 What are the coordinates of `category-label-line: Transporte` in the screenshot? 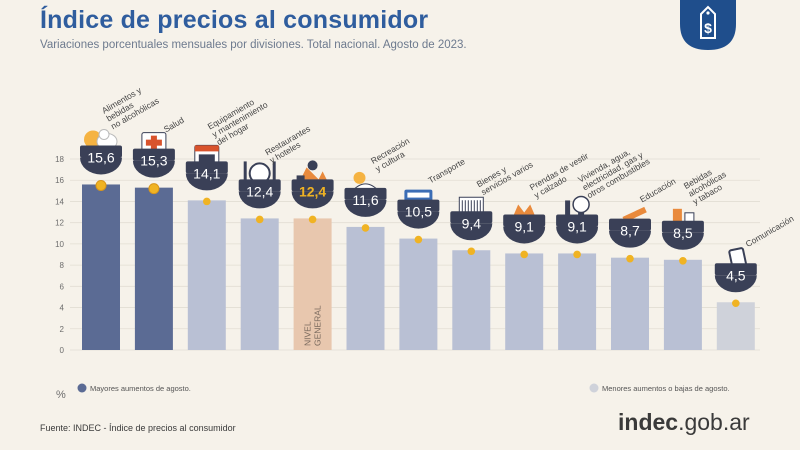 It's located at (446, 170).